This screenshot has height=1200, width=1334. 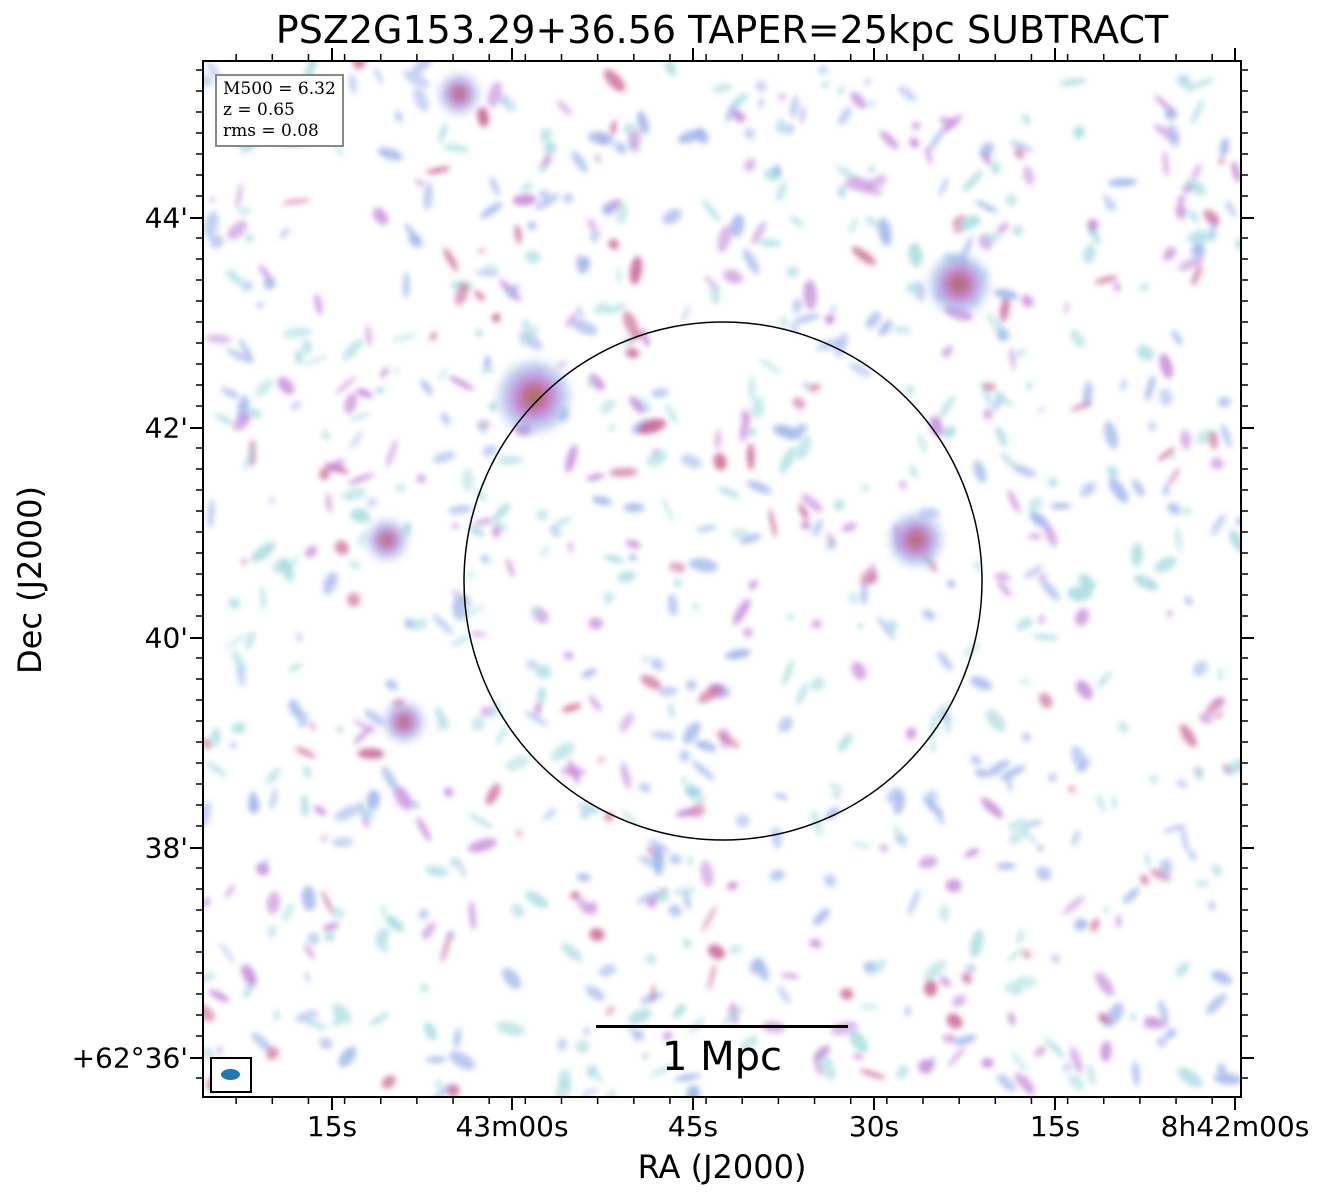 What do you see at coordinates (722, 1167) in the screenshot?
I see `x-axis-label: RA (J2000)` at bounding box center [722, 1167].